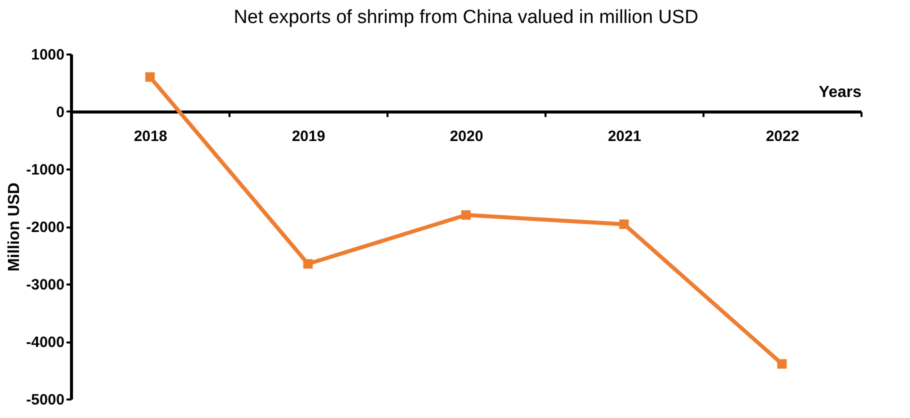  Describe the element at coordinates (60, 112) in the screenshot. I see `y-tick-label: 0` at that location.